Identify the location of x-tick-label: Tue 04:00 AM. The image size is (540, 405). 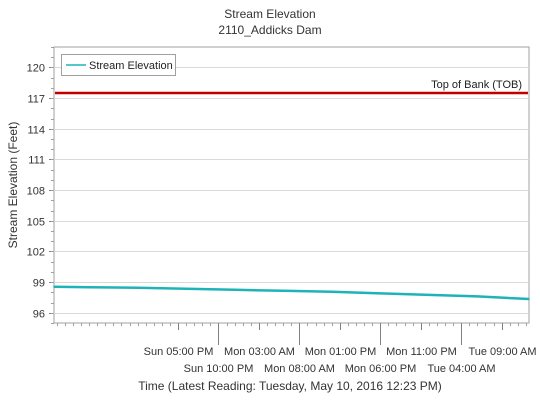
(461, 369).